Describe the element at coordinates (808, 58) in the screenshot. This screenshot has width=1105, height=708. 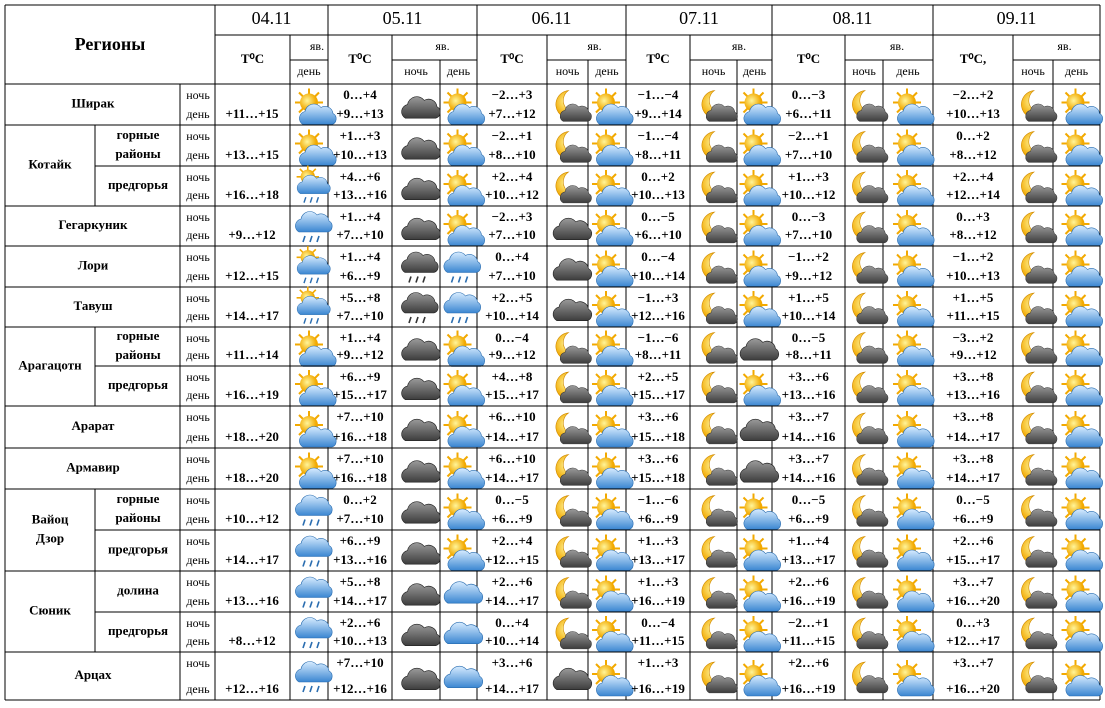
I see `temp-header: T⁰C` at that location.